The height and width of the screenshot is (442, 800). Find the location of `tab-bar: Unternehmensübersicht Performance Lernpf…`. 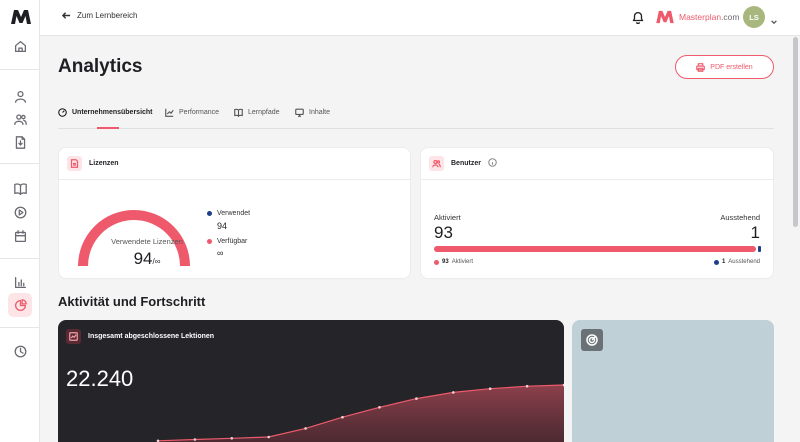

tab-bar: Unternehmensübersicht Performance Lernpf… is located at coordinates (416, 114).